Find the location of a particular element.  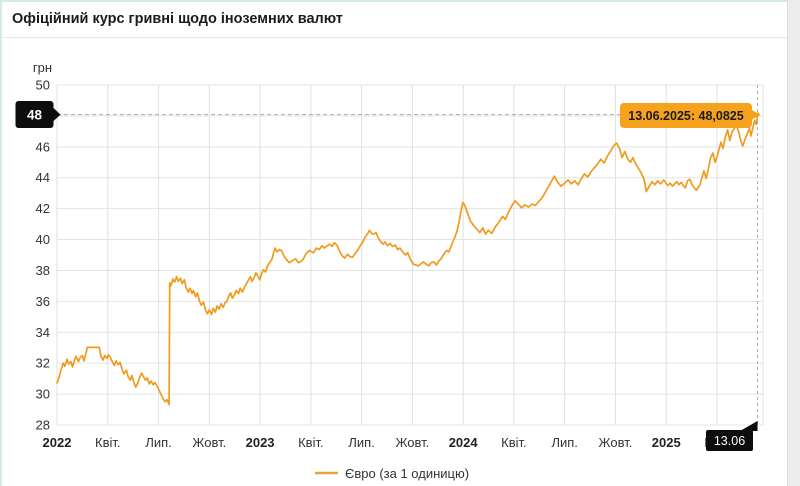

x-axis-badge-label: 13.06 is located at coordinates (729, 441).